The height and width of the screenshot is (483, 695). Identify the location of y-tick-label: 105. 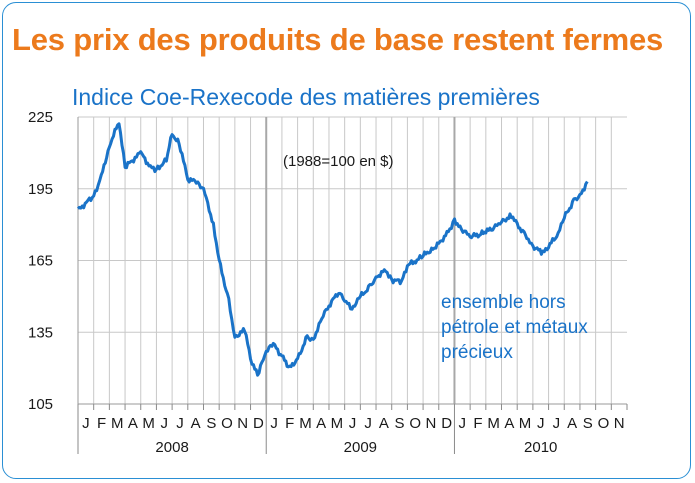
(40, 404).